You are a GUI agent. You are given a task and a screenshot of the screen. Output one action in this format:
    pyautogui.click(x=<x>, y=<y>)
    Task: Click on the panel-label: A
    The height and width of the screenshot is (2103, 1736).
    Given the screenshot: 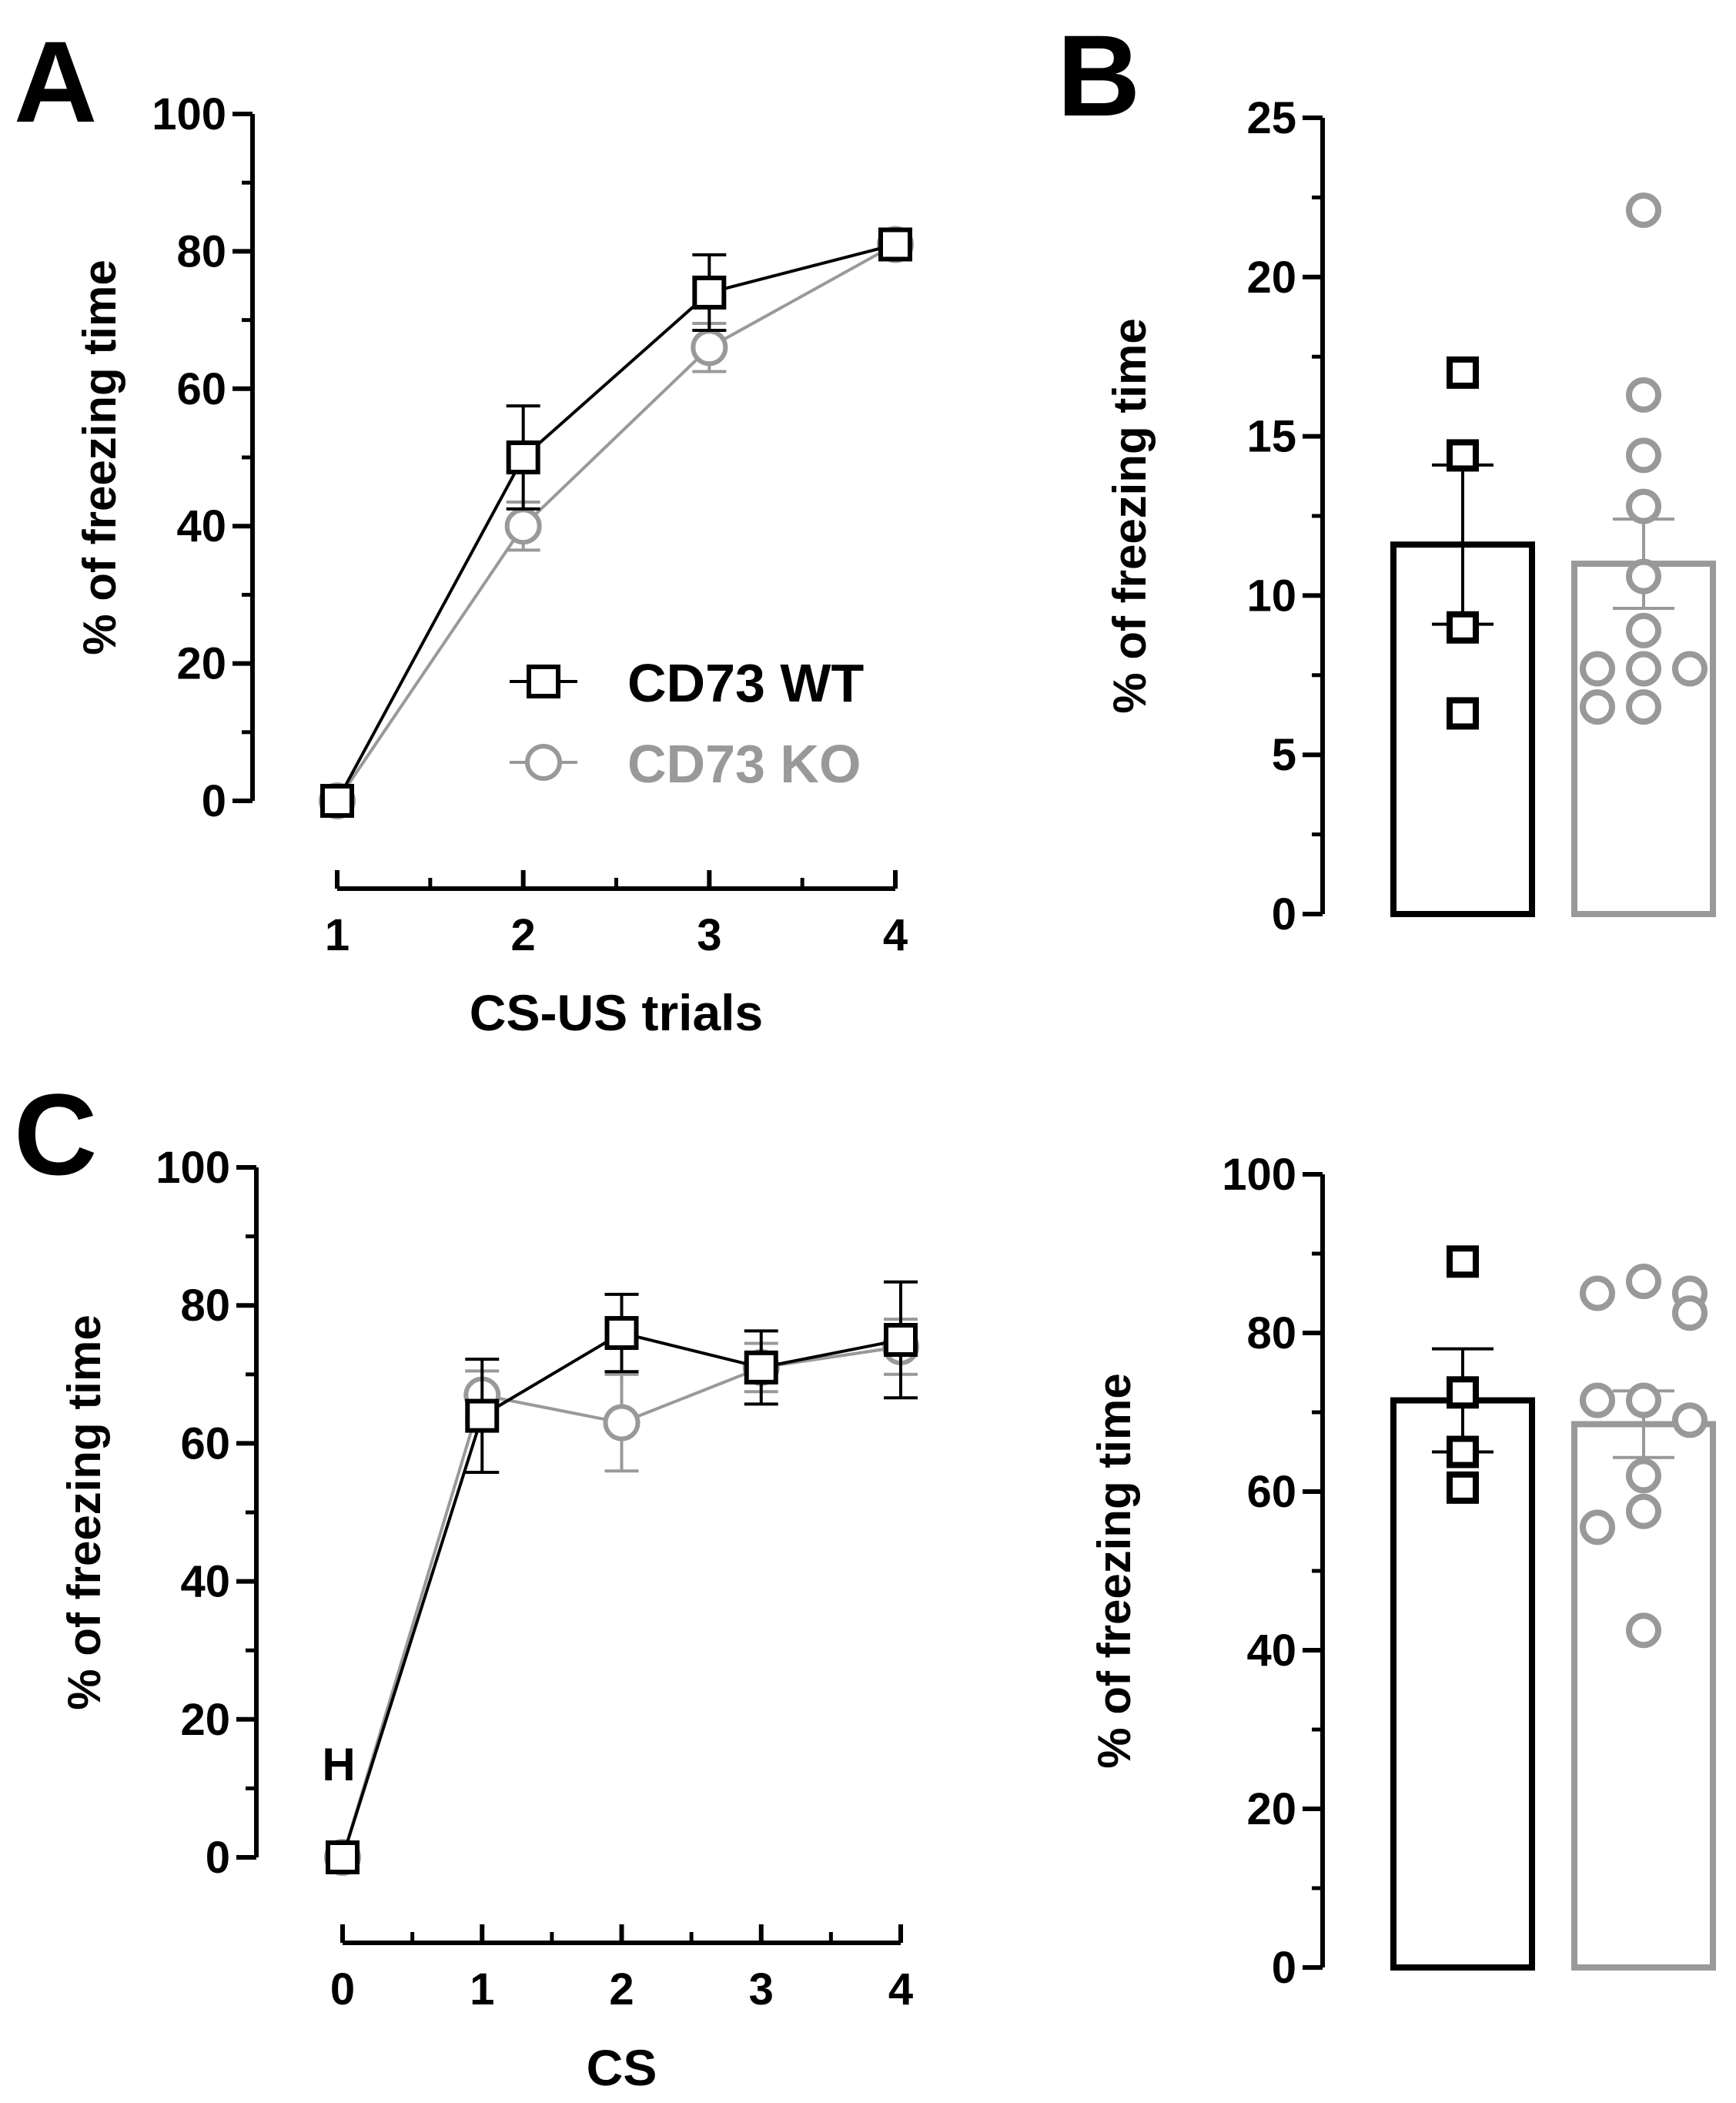 What is the action you would take?
    pyautogui.click(x=55, y=81)
    